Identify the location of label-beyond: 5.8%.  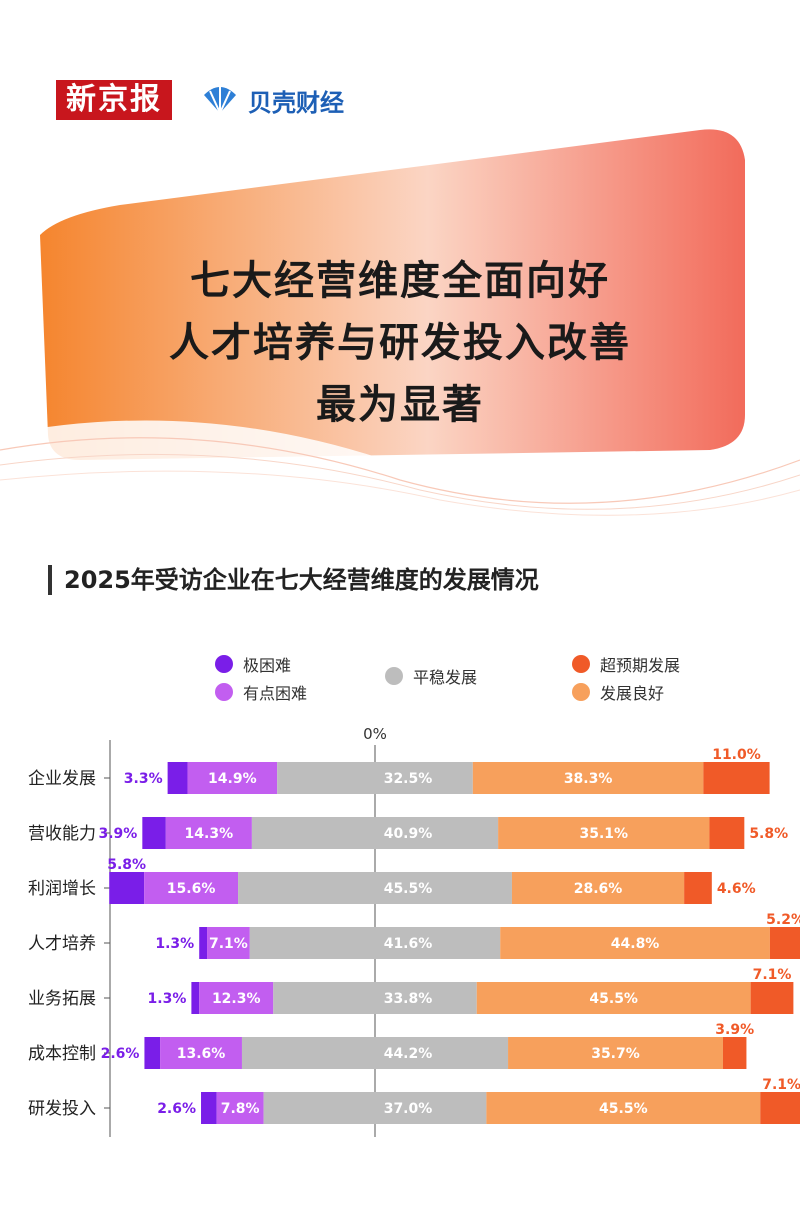
(768, 834).